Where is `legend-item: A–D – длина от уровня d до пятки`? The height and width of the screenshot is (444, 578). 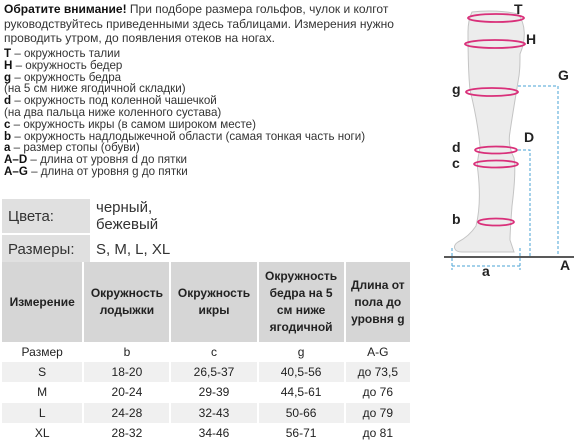
legend-item: A–D – длина от уровня d до пятки is located at coordinates (96, 160).